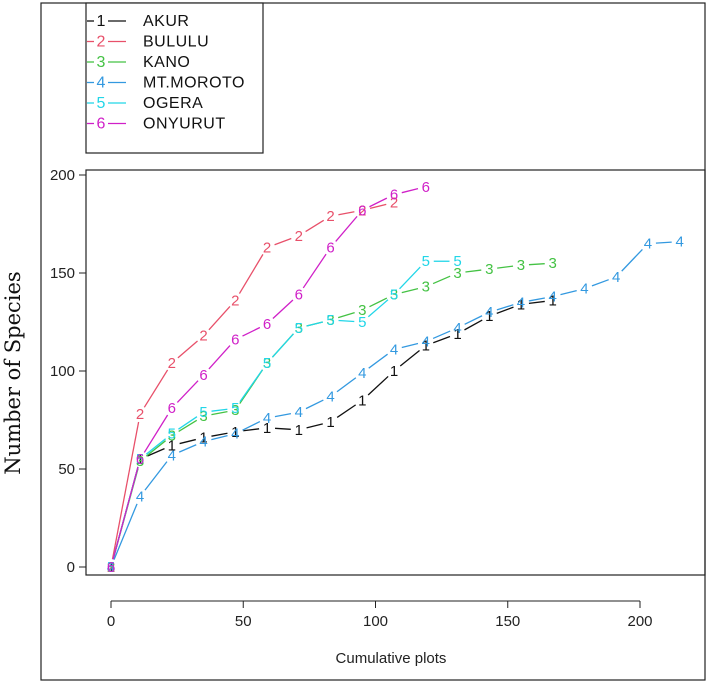 This screenshot has height=684, width=708. Describe the element at coordinates (62, 273) in the screenshot. I see `y-tick-label: 150` at that location.